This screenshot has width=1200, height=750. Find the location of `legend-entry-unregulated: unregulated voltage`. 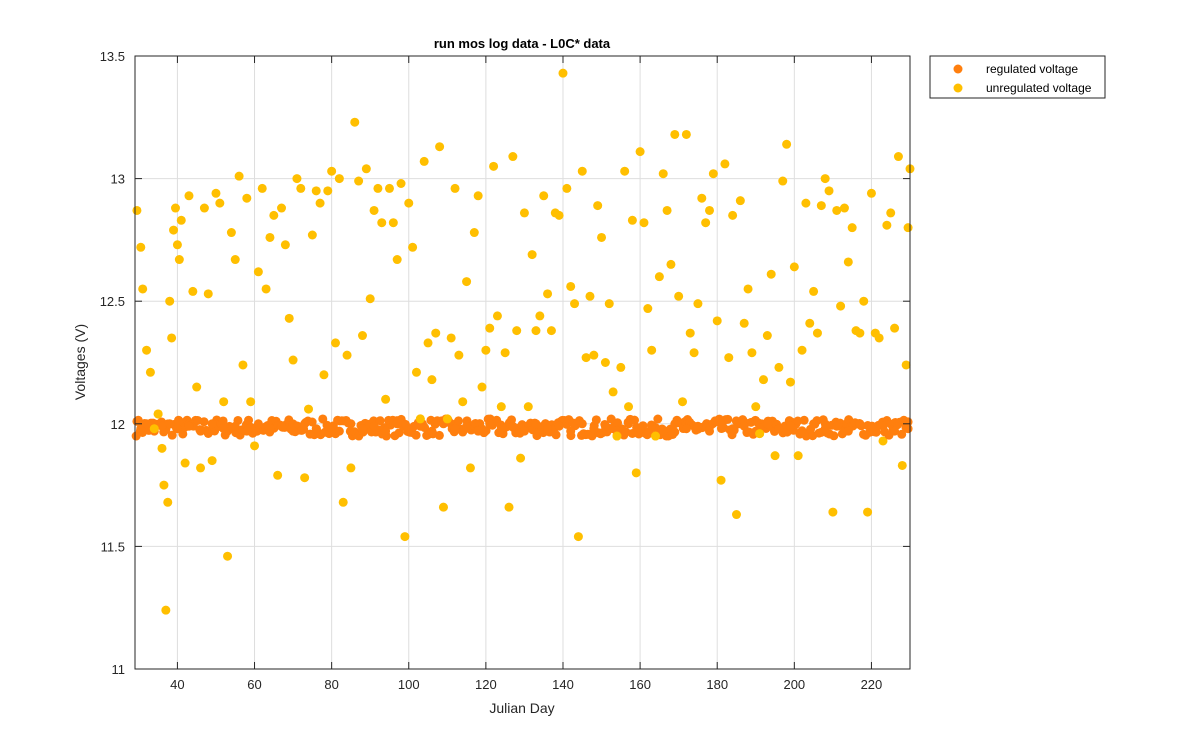

legend-entry-unregulated: unregulated voltage is located at coordinates (1039, 88).